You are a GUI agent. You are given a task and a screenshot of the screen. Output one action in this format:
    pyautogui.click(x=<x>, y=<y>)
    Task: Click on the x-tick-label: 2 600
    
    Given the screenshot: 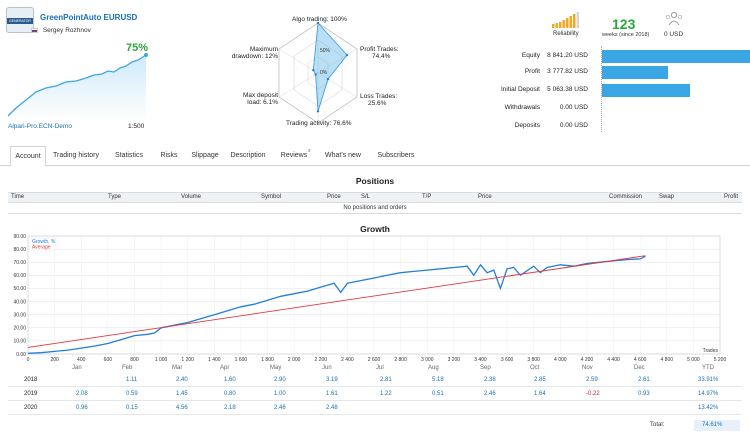 What is the action you would take?
    pyautogui.click(x=374, y=360)
    